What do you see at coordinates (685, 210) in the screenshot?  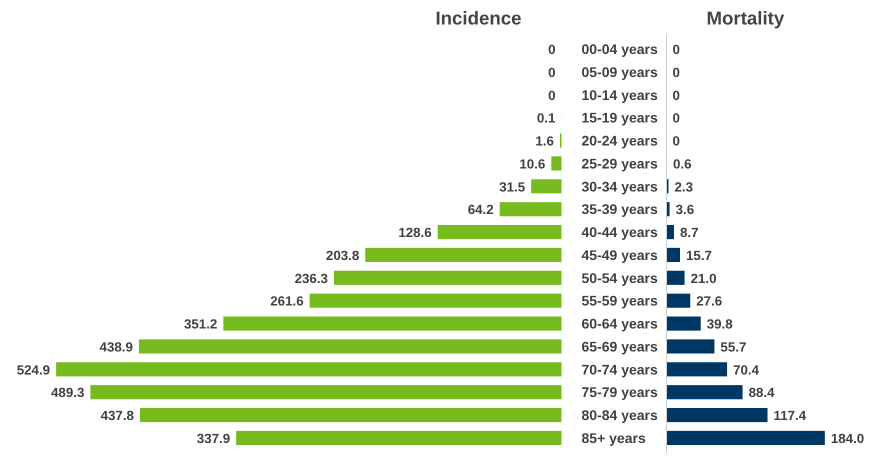 I see `data-label: 3.6` at bounding box center [685, 210].